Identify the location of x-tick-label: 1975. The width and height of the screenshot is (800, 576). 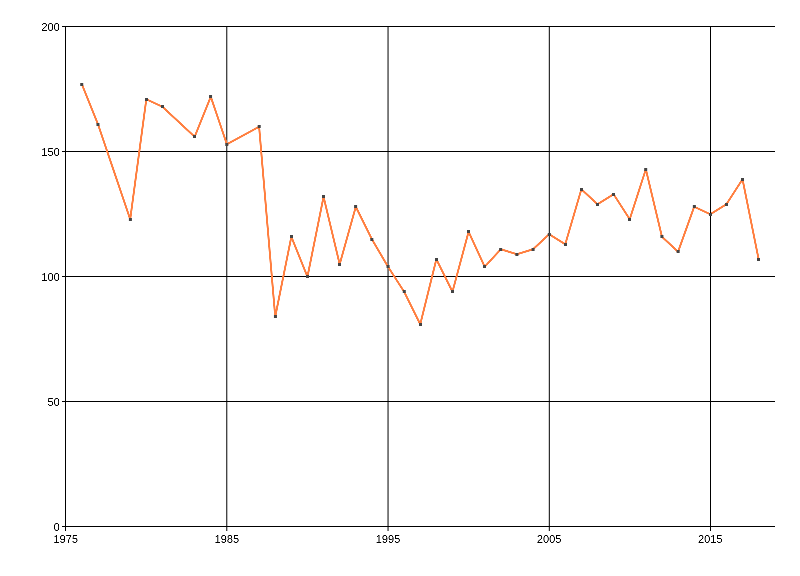
(66, 540).